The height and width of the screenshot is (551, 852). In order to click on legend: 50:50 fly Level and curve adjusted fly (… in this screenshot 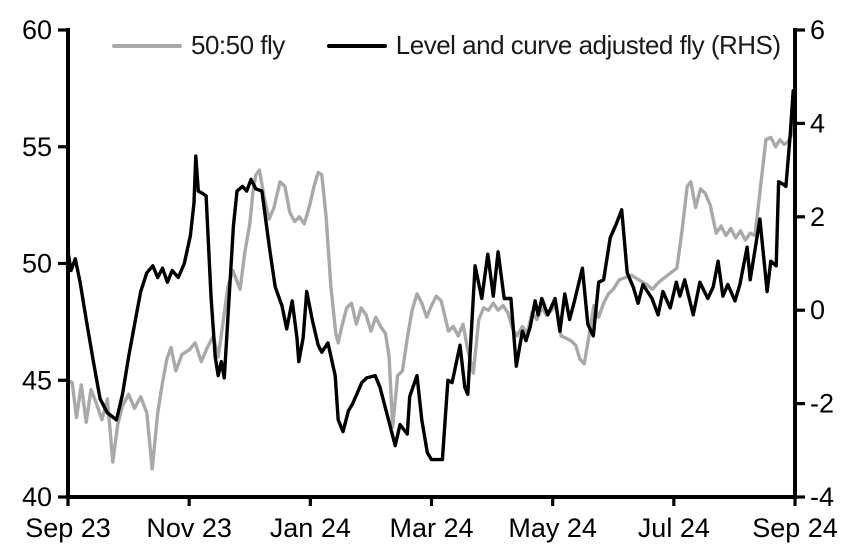, I will do `click(446, 45)`.